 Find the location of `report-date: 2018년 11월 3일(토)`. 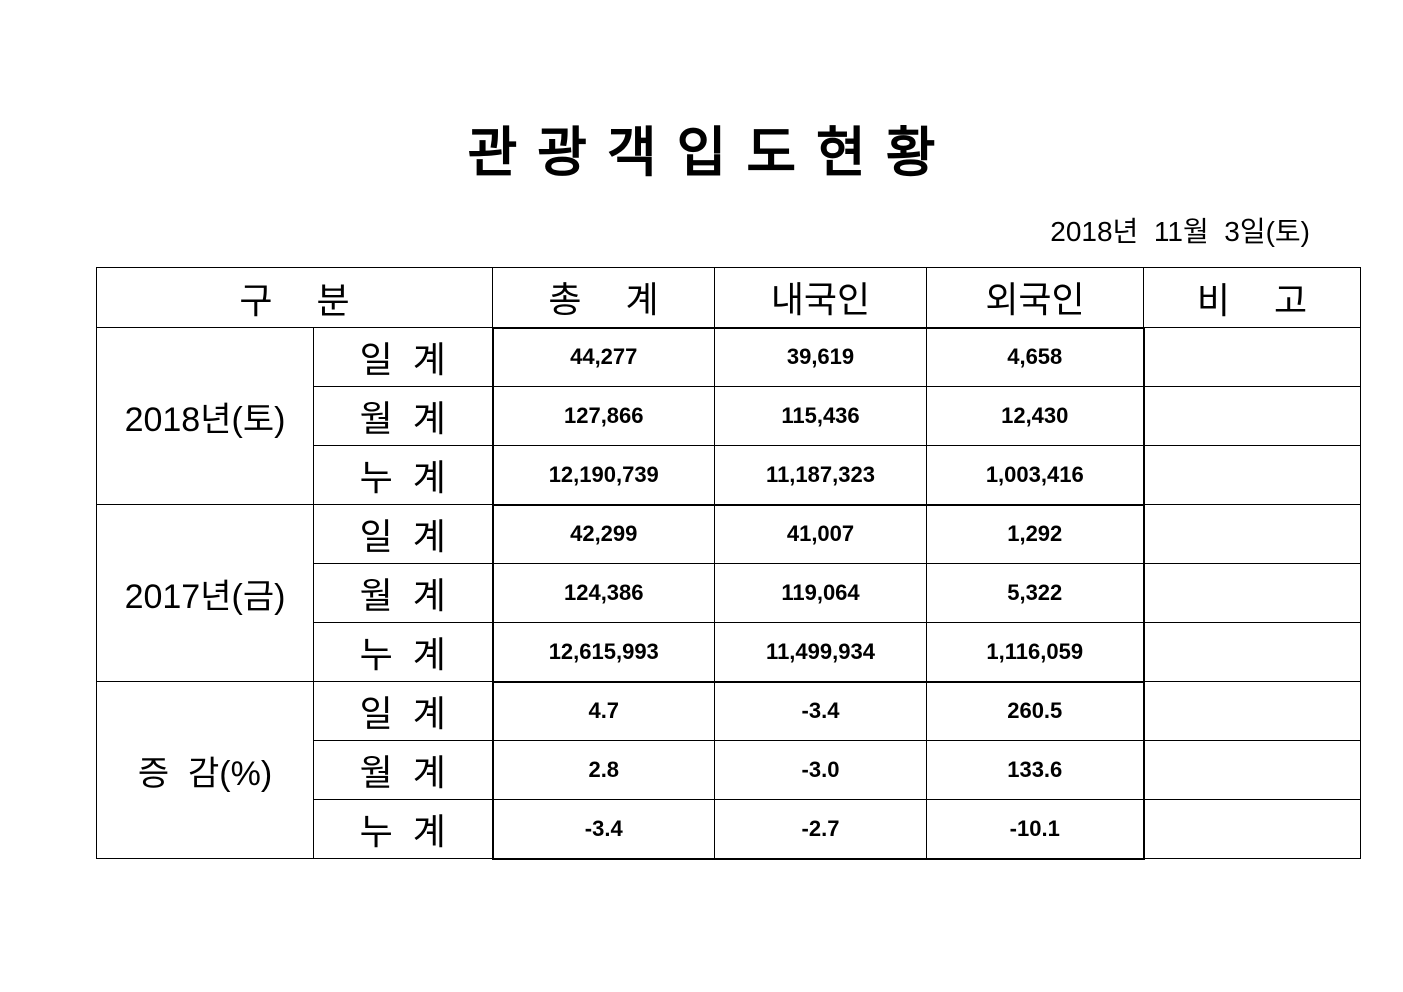

report-date: 2018년 11월 3일(토) is located at coordinates (1180, 231).